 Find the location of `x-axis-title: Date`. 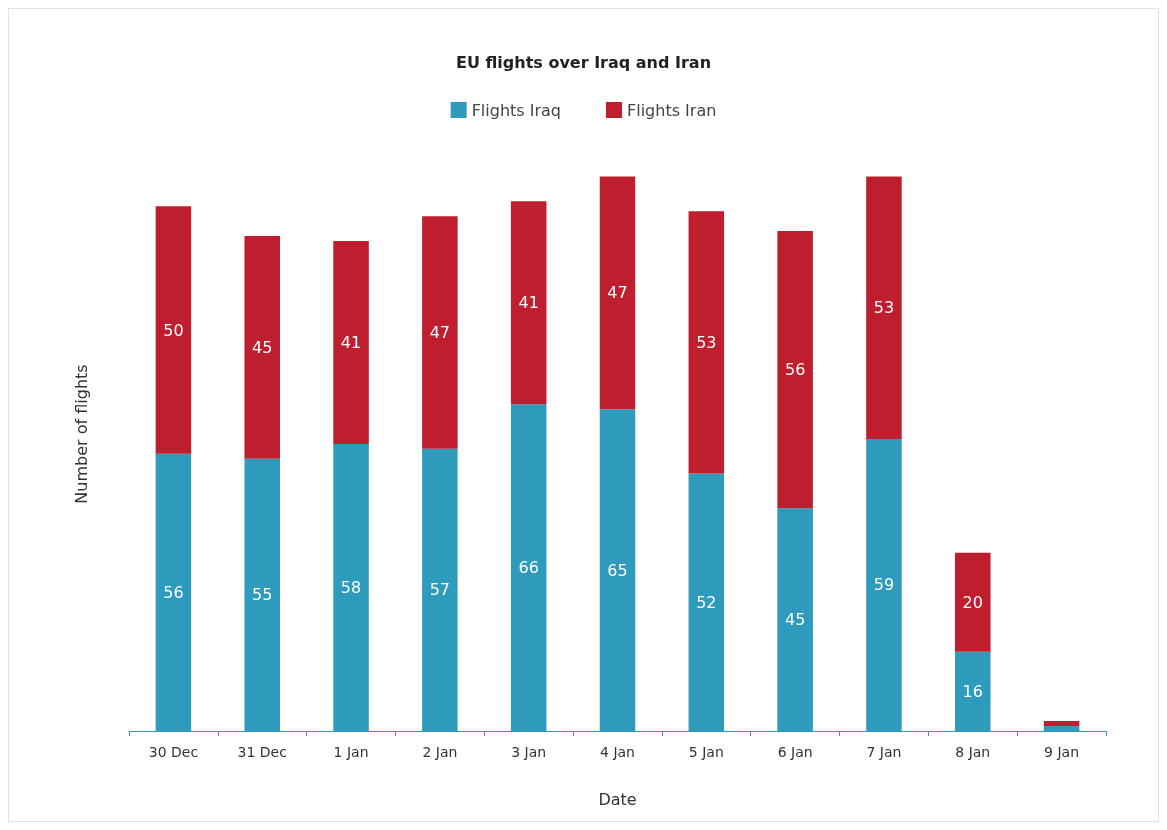

x-axis-title: Date is located at coordinates (617, 799).